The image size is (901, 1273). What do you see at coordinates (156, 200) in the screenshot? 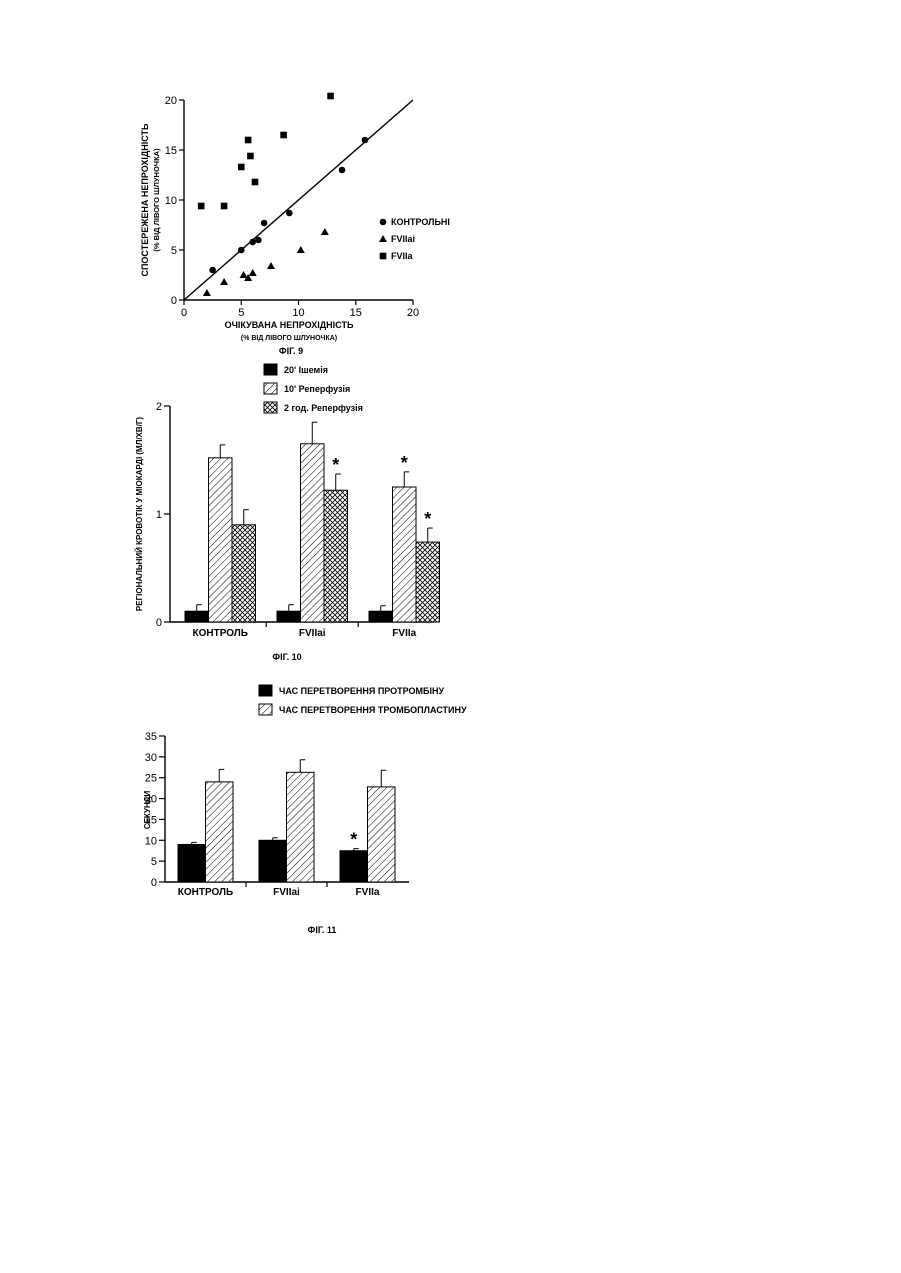
I see `fig9-ylabel-sub: (% ВІД ЛІВОГО ШЛУНОЧКА)` at bounding box center [156, 200].